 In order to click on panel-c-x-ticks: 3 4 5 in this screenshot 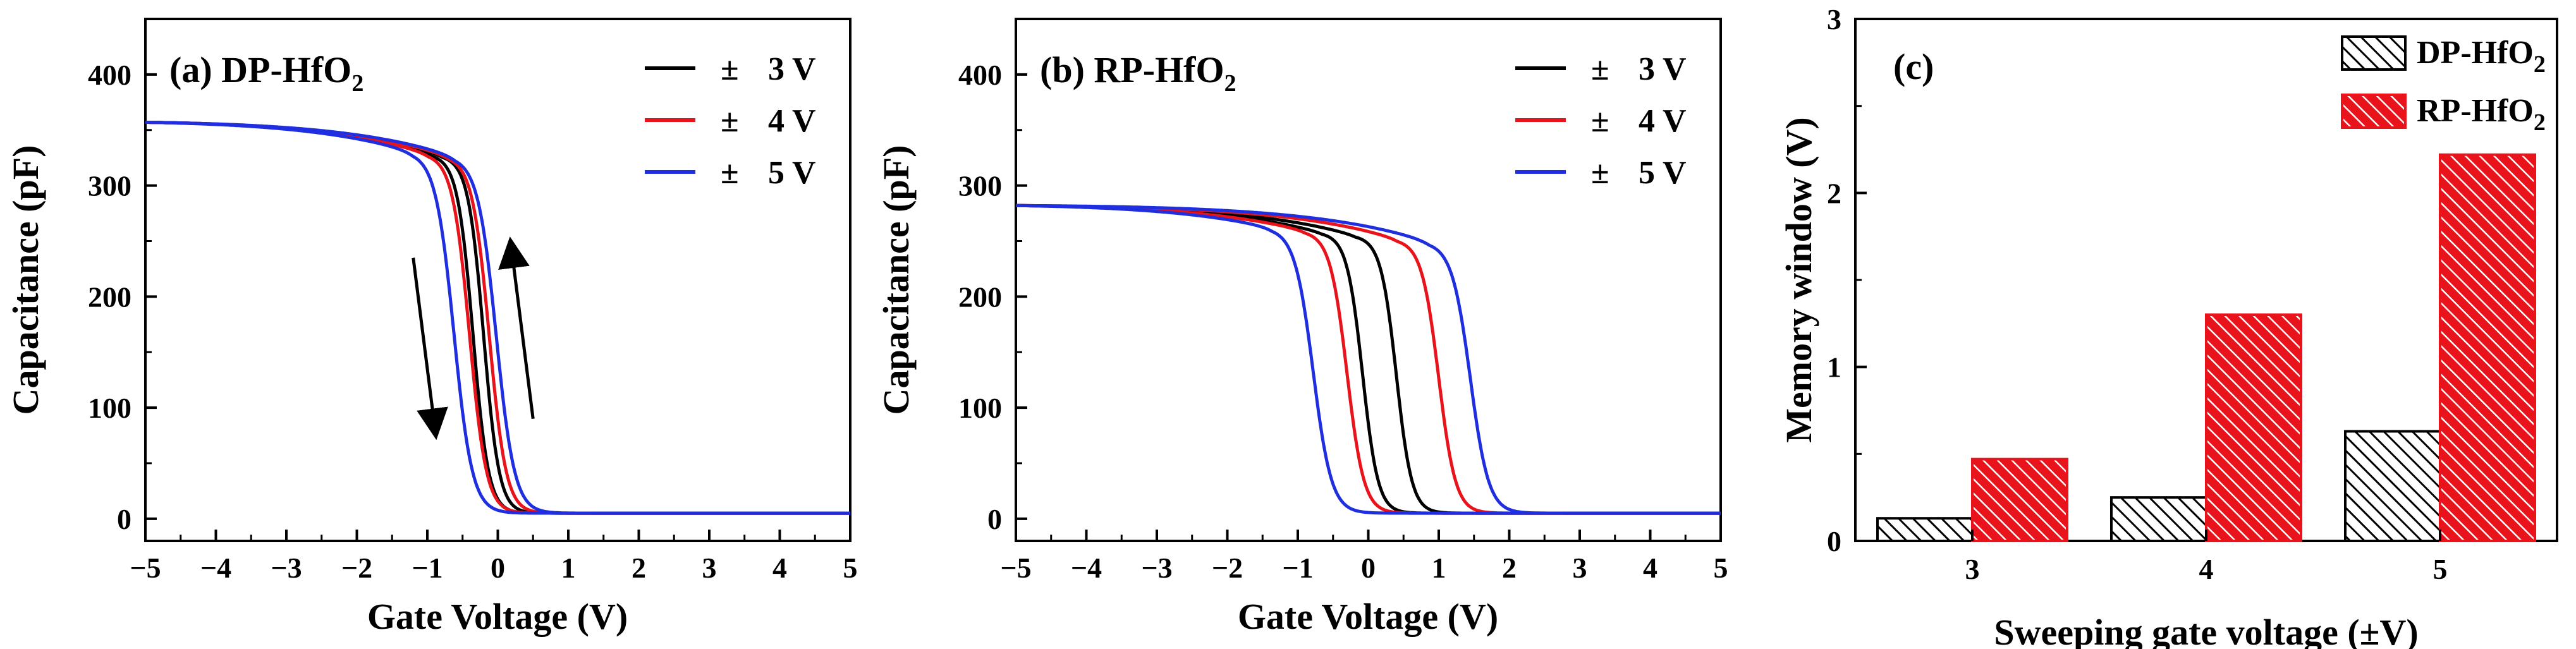, I will do `click(2206, 557)`.